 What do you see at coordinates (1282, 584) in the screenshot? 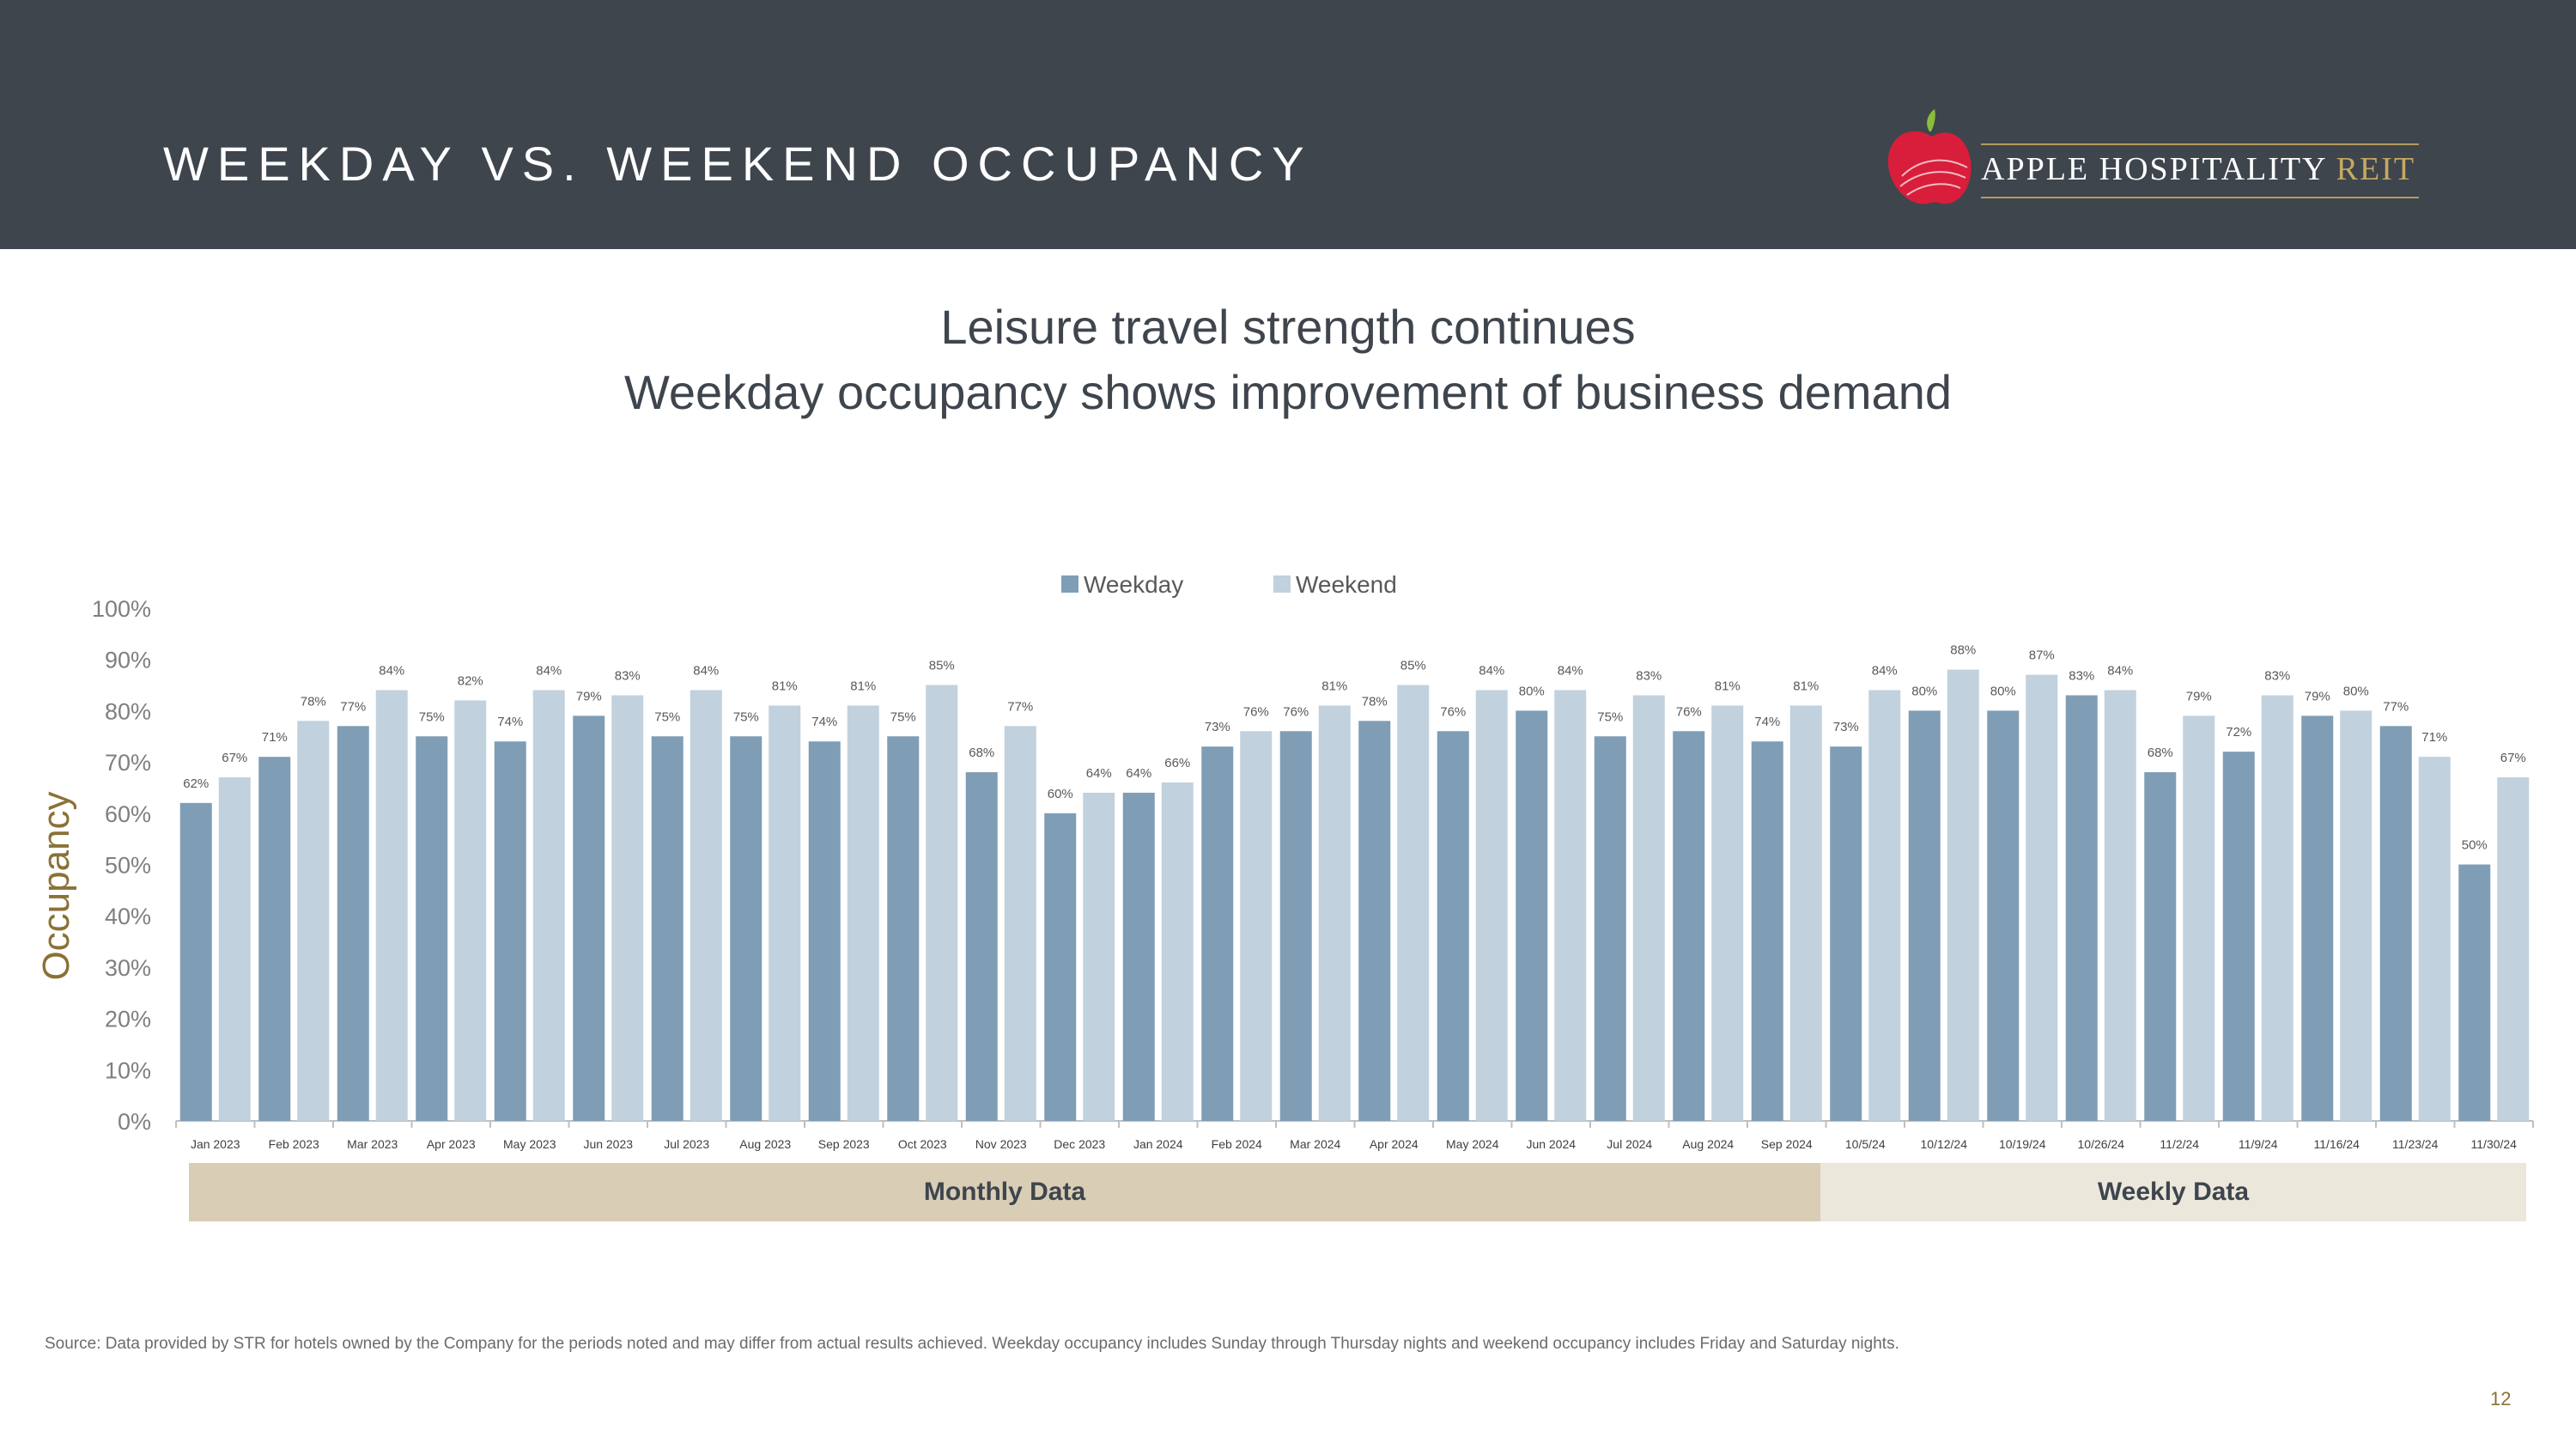
I see `legend-swatch-weekend` at bounding box center [1282, 584].